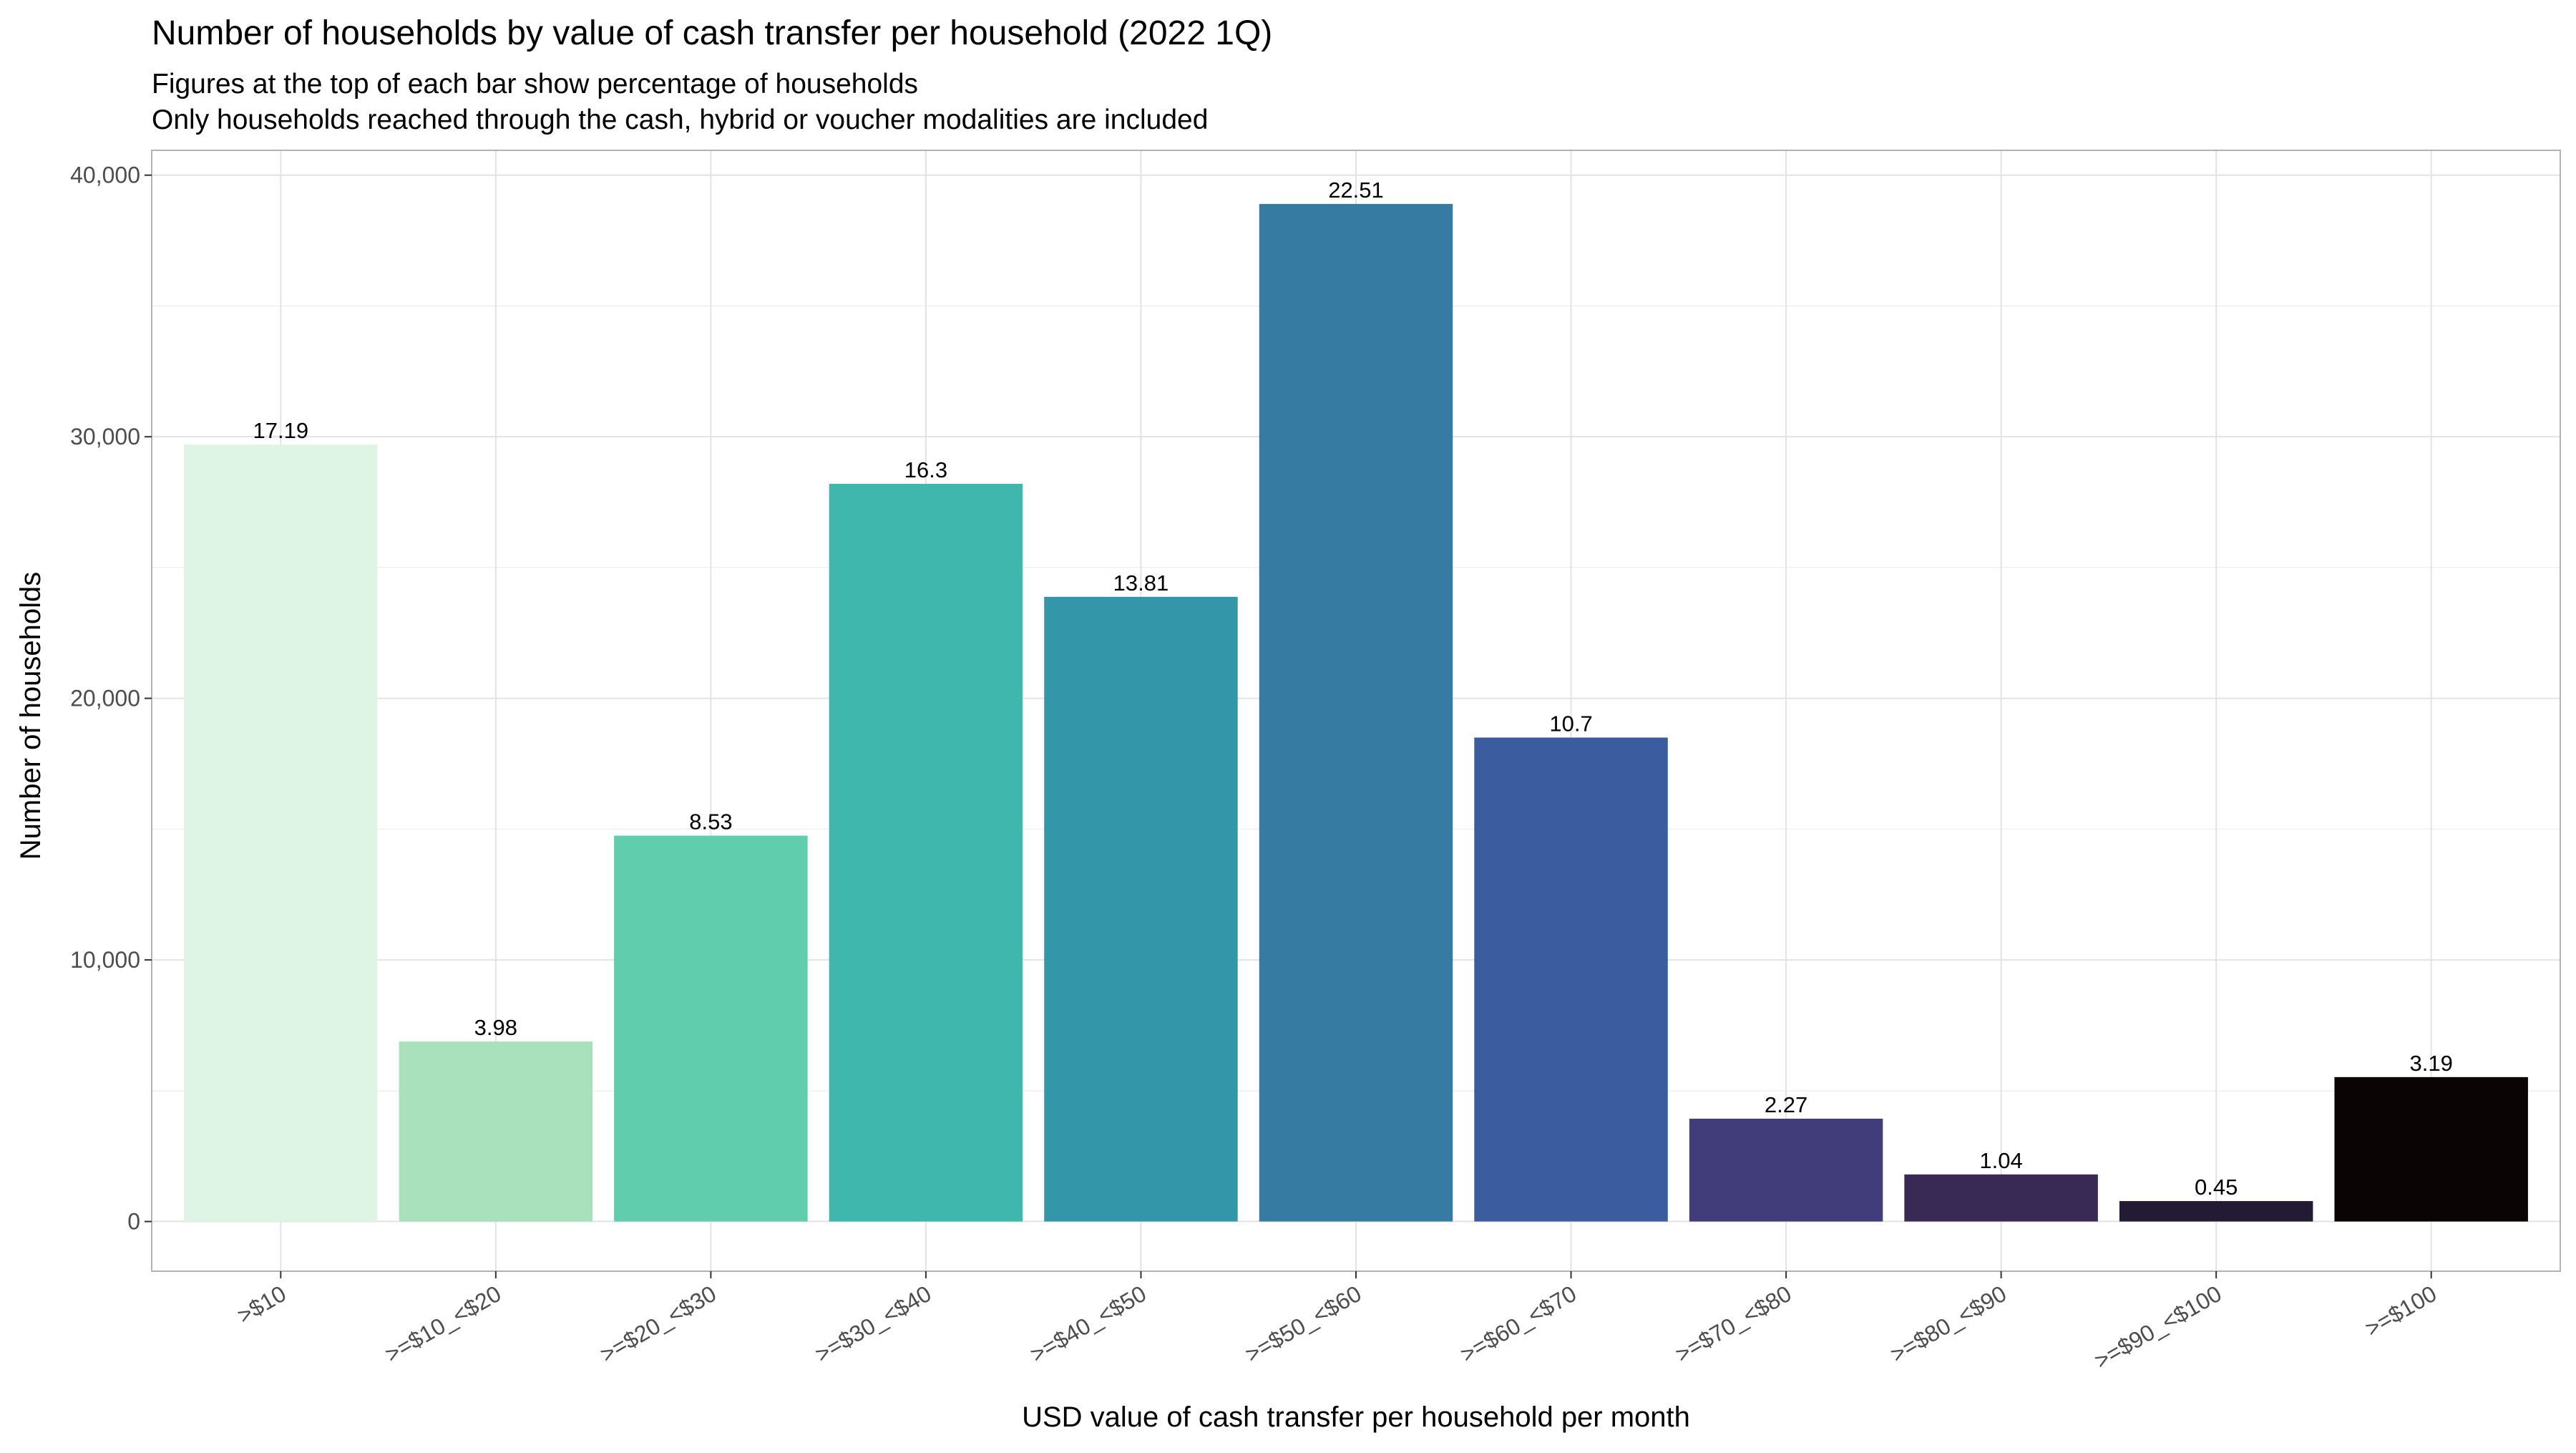  What do you see at coordinates (495, 1027) in the screenshot?
I see `bar-data-label: 3.98` at bounding box center [495, 1027].